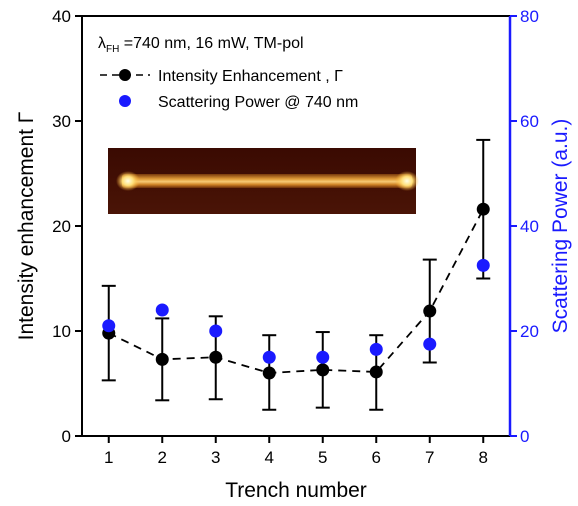 This screenshot has width=578, height=506. Describe the element at coordinates (529, 121) in the screenshot. I see `y2-tick-label: 60` at that location.